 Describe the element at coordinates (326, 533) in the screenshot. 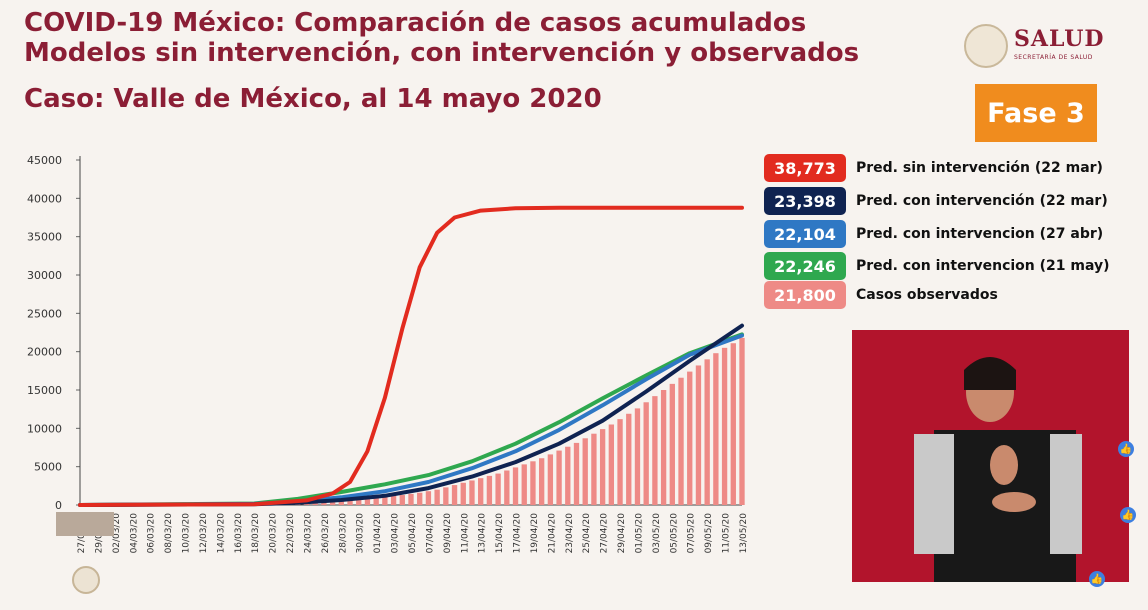

I see `x-tick-label: 26/03/20` at that location.